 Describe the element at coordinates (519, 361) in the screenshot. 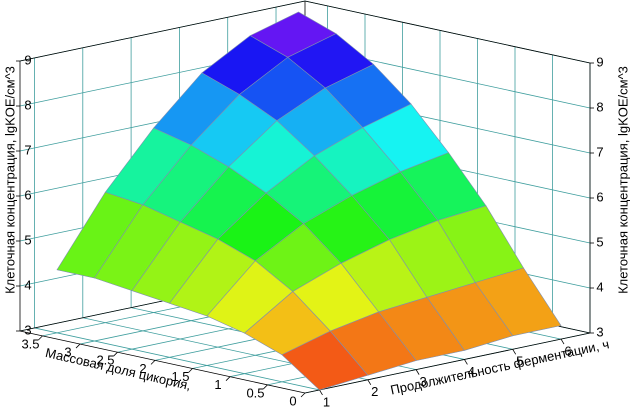

I see `x-tick-label: 5` at that location.